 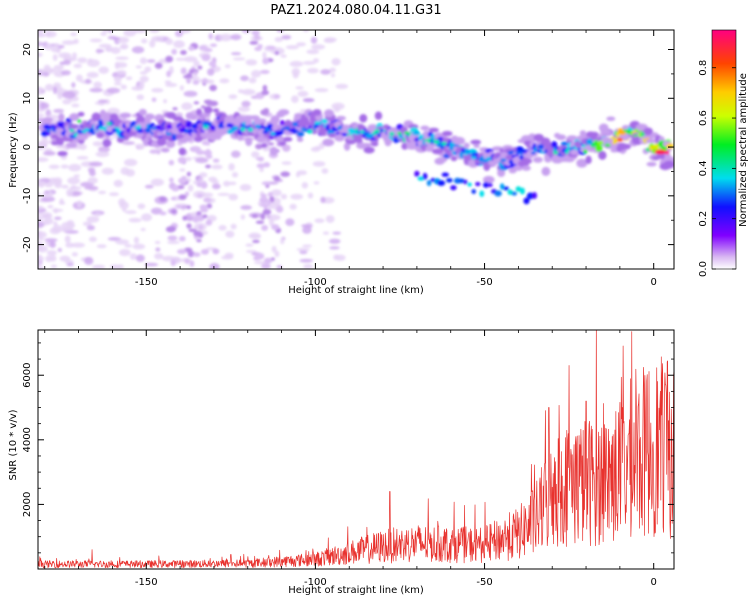 I want to click on x-tick-label: -150, so click(x=146, y=582).